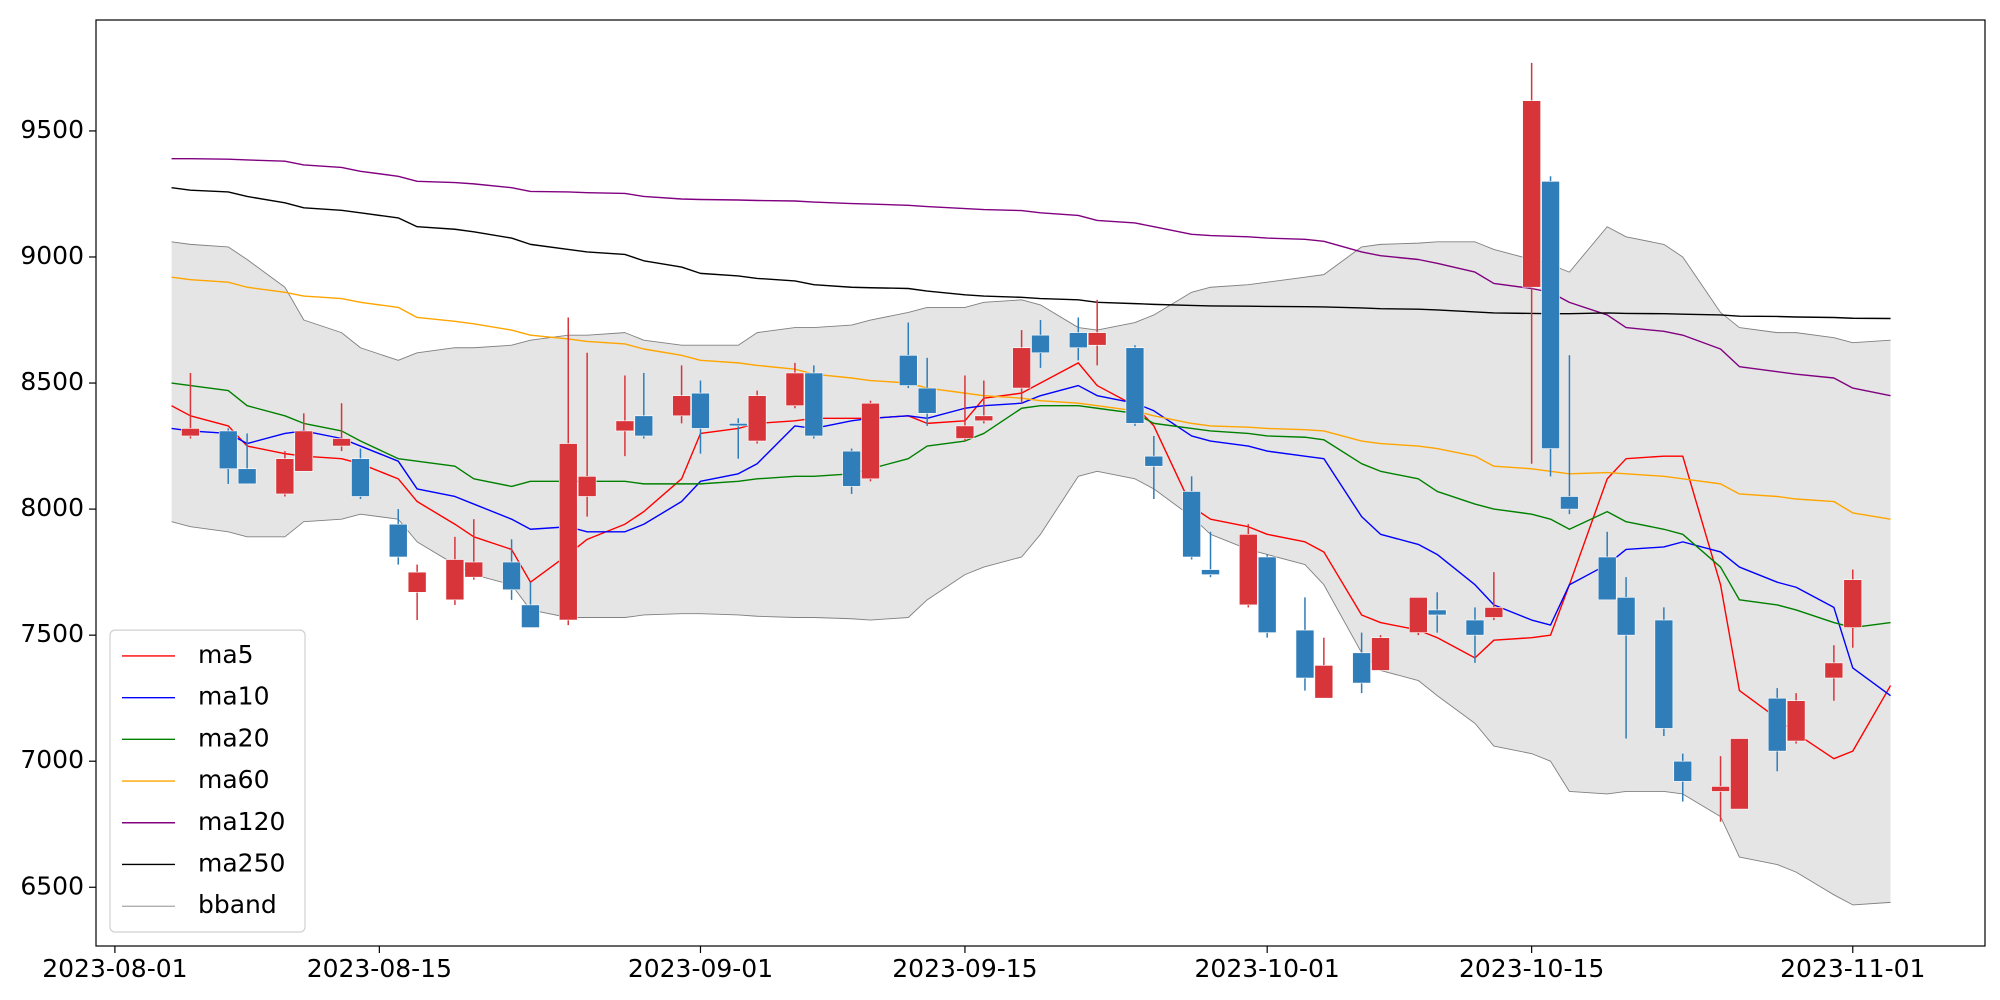  I want to click on legend-label: ma5, so click(226, 654).